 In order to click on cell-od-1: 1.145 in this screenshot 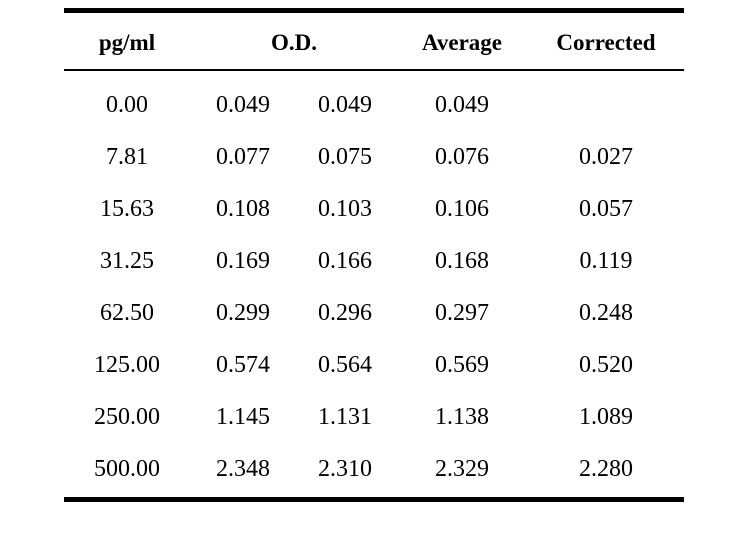, I will do `click(243, 416)`.